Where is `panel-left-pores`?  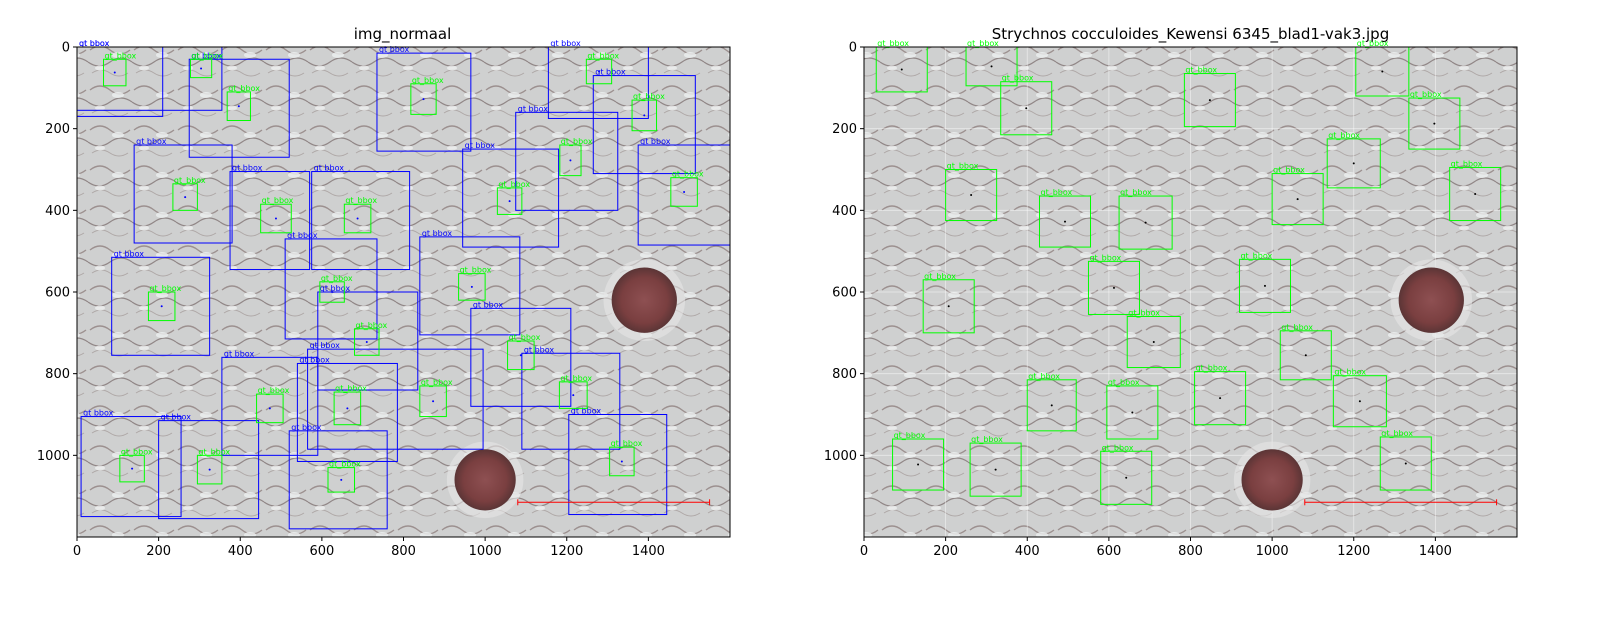 panel-left-pores is located at coordinates (566, 389).